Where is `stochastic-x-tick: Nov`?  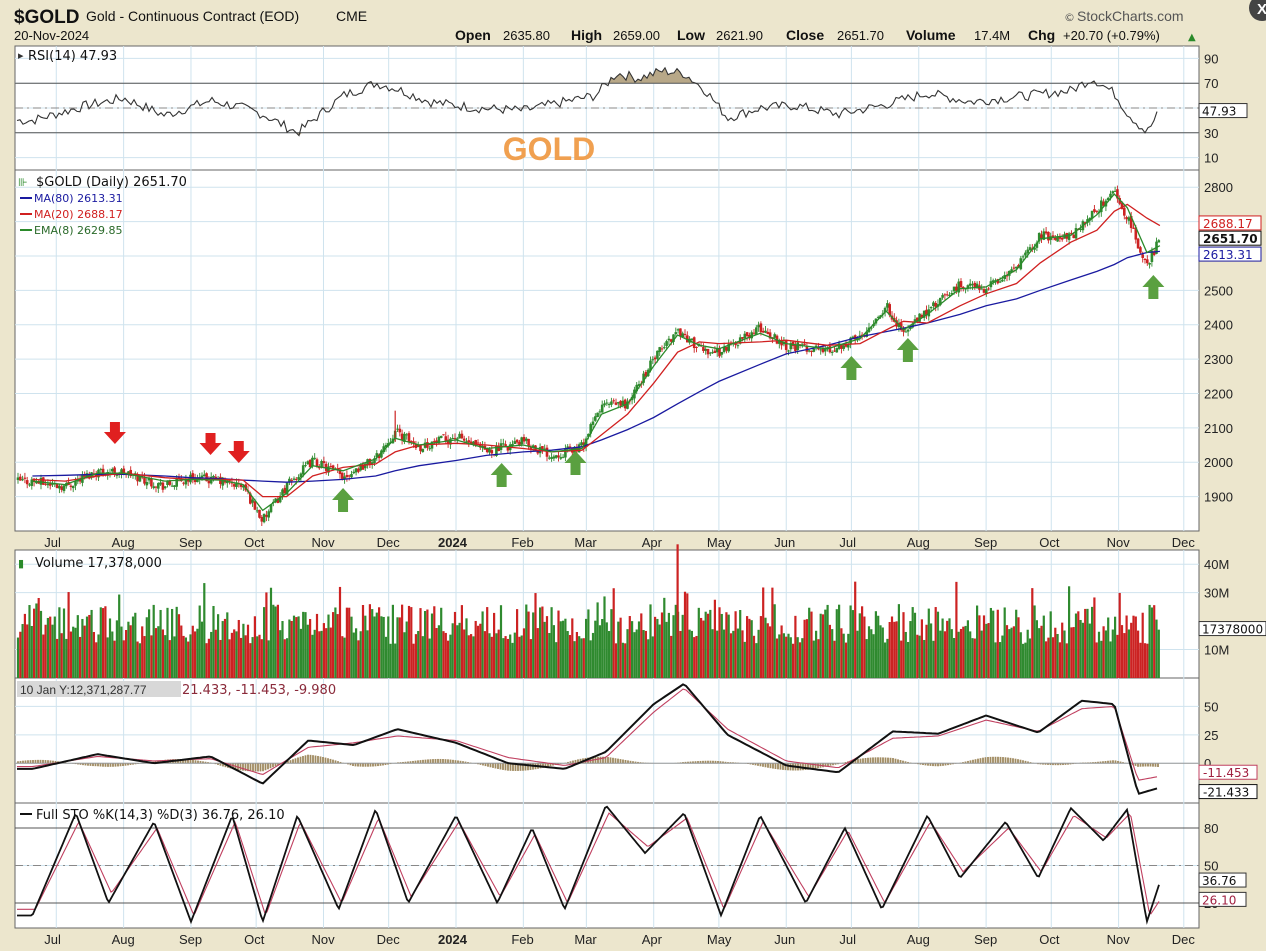
stochastic-x-tick: Nov is located at coordinates (1119, 939).